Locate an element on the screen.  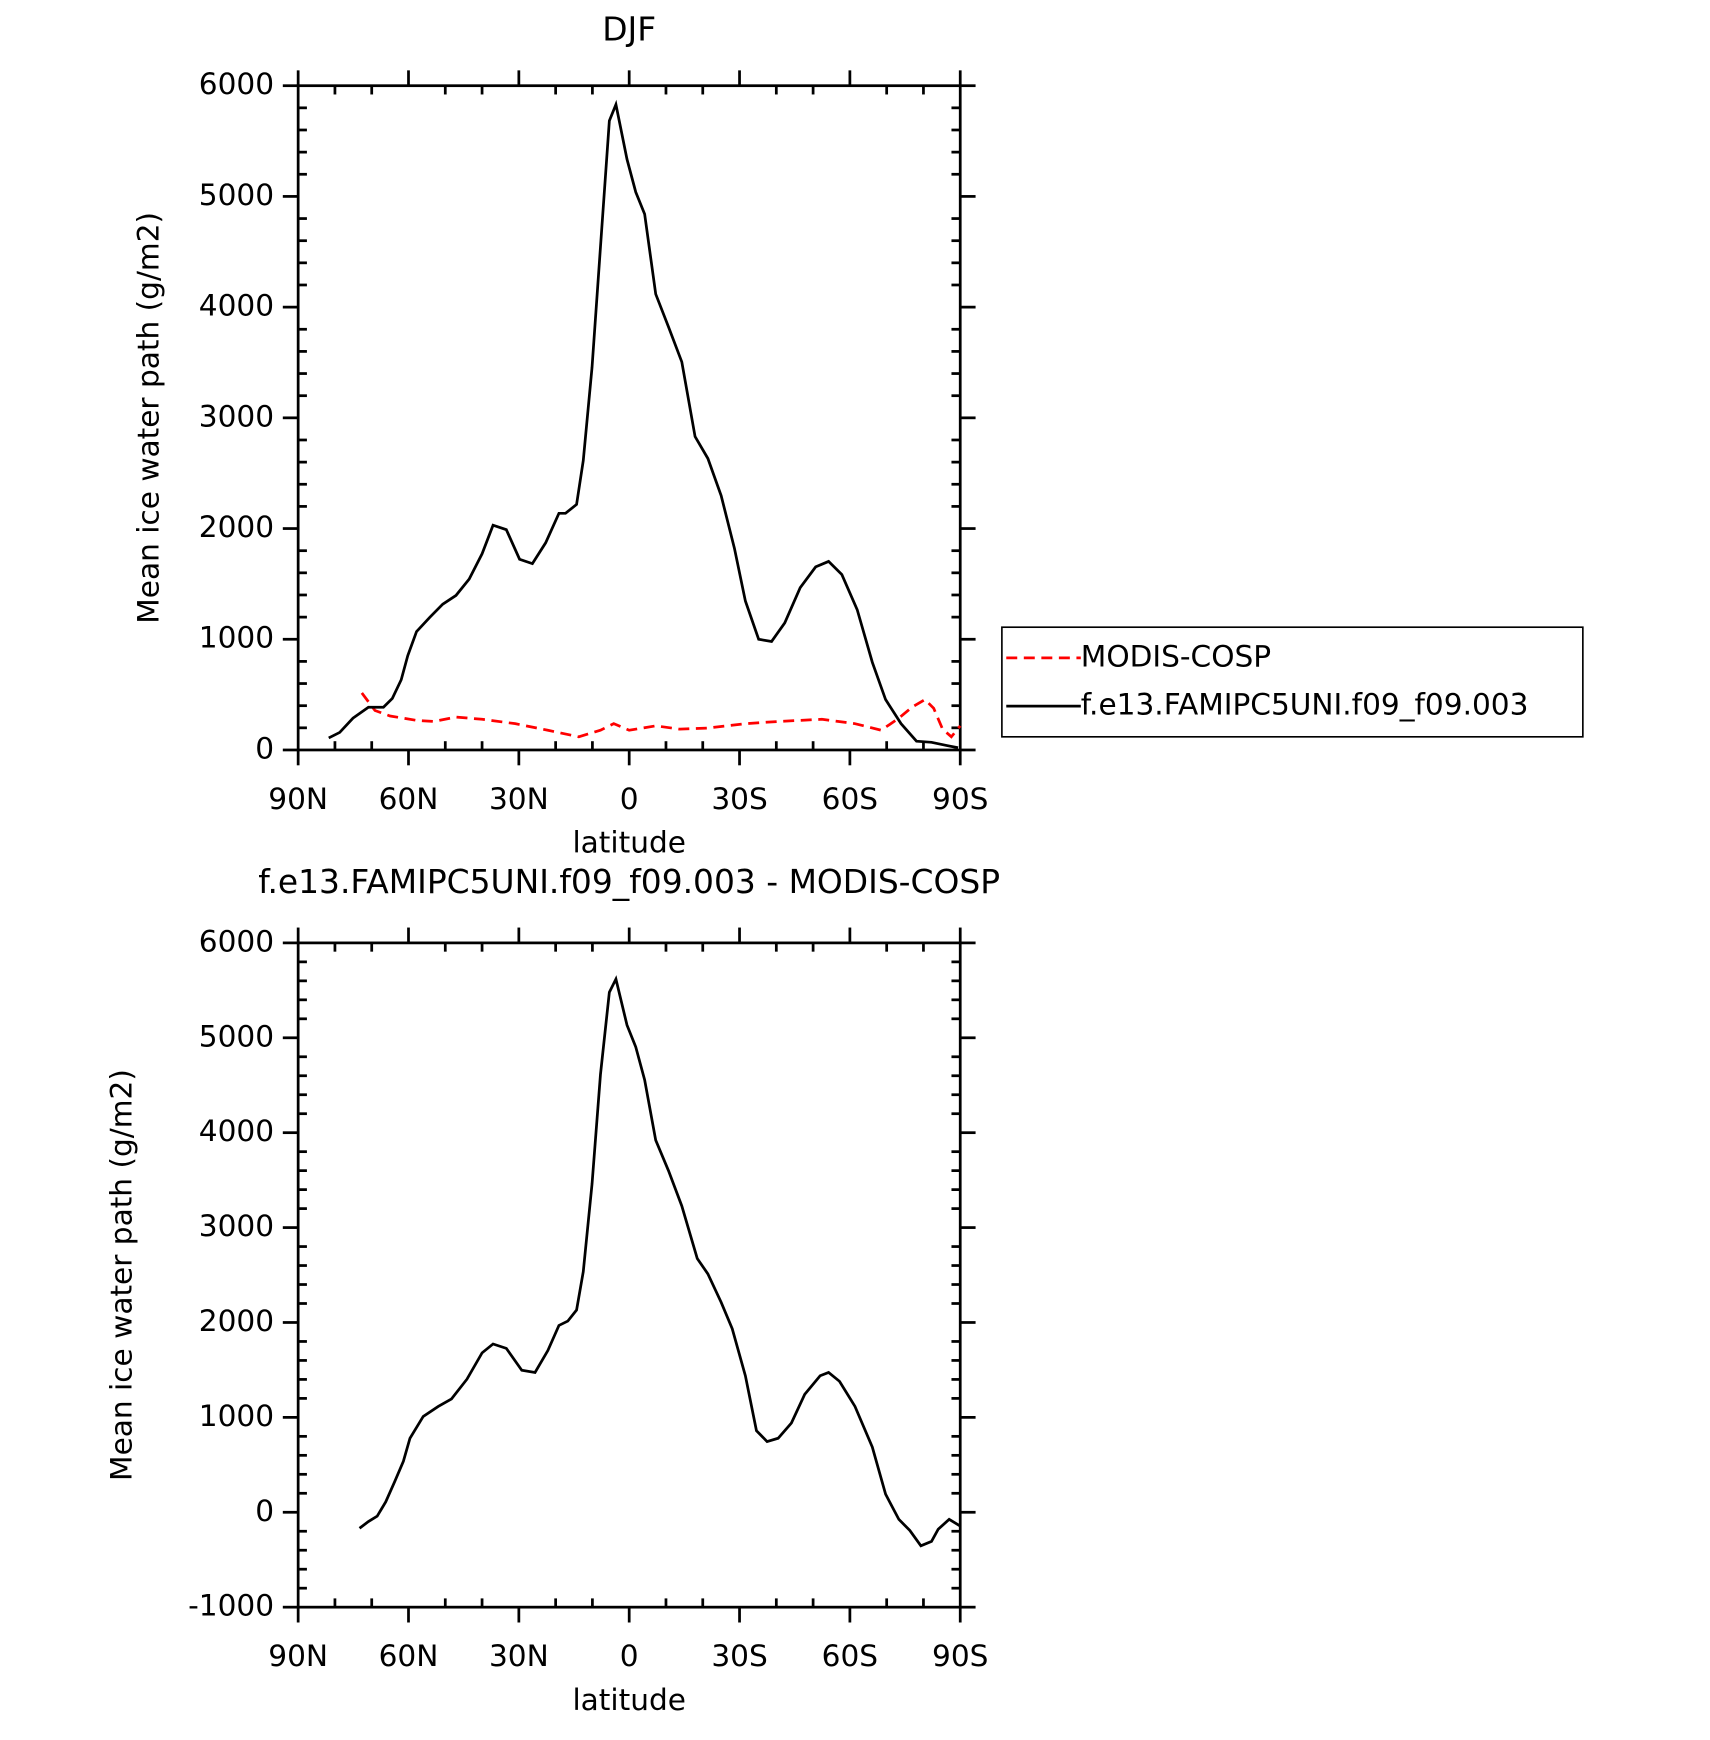
legend-label: f.e13.FAMIPC5UNI.f09_f09.003 is located at coordinates (1305, 705).